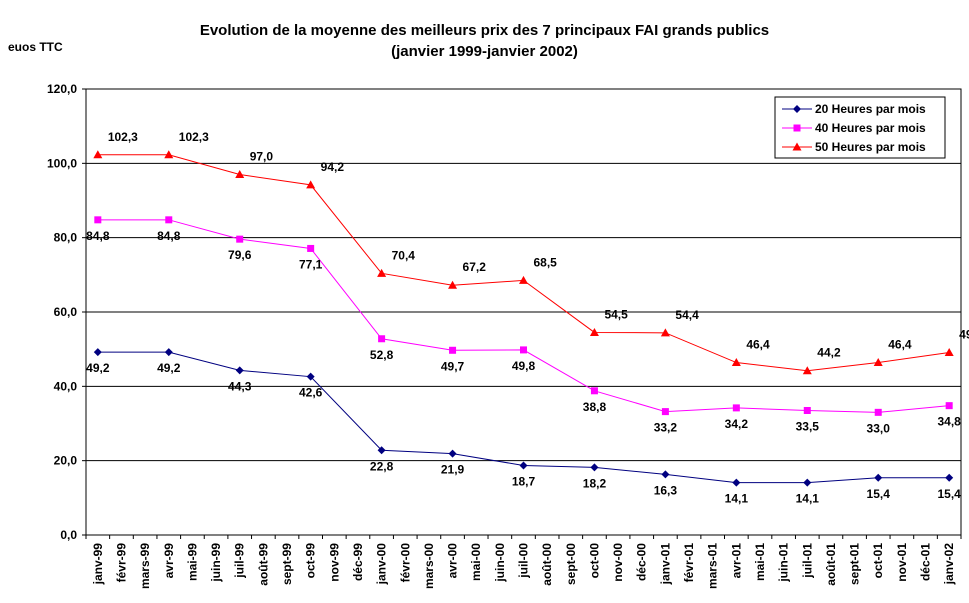 This screenshot has width=969, height=603. I want to click on x-tick-label: nov-99, so click(334, 562).